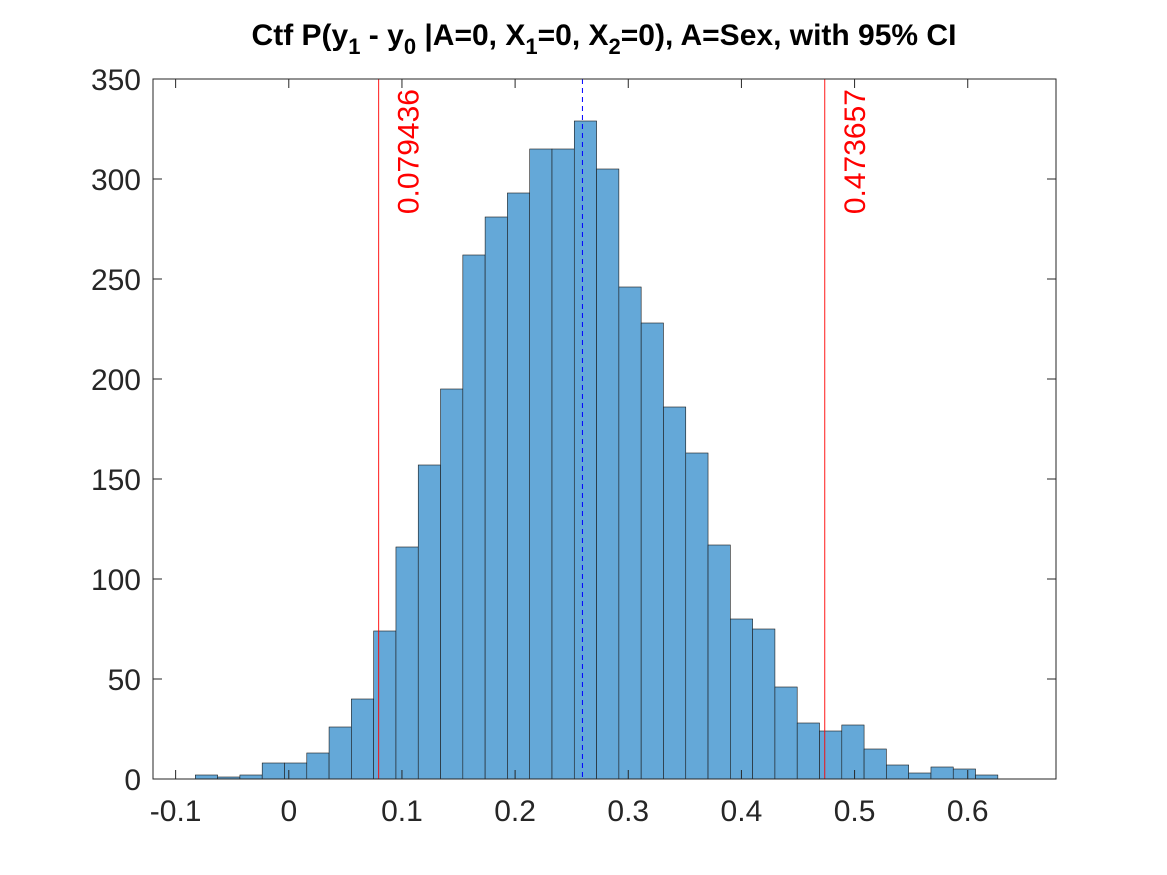 The width and height of the screenshot is (1167, 875). I want to click on y-tick-label: 250, so click(116, 280).